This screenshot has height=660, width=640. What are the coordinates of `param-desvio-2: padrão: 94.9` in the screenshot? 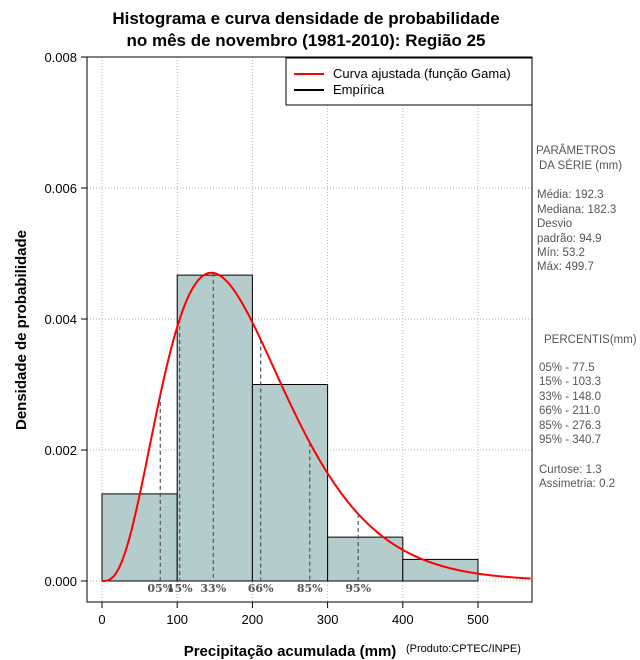 It's located at (569, 239).